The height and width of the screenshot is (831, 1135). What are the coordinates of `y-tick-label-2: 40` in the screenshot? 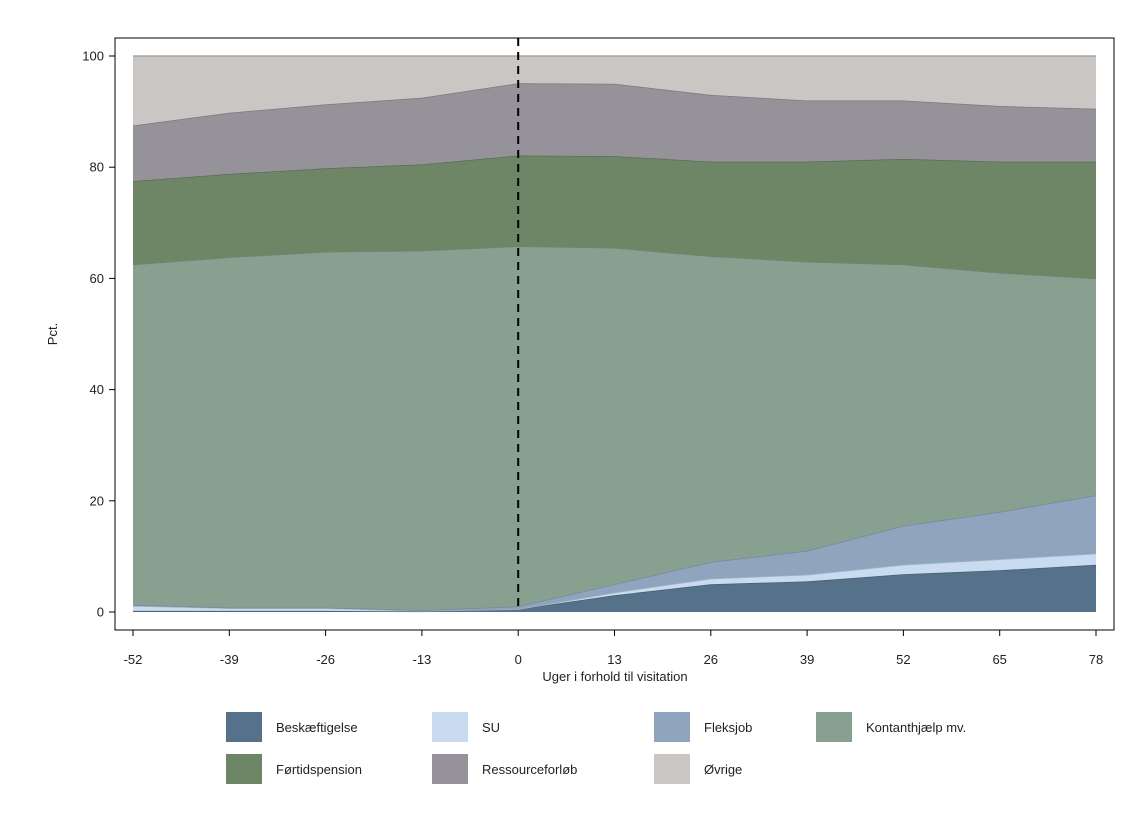 It's located at (97, 389).